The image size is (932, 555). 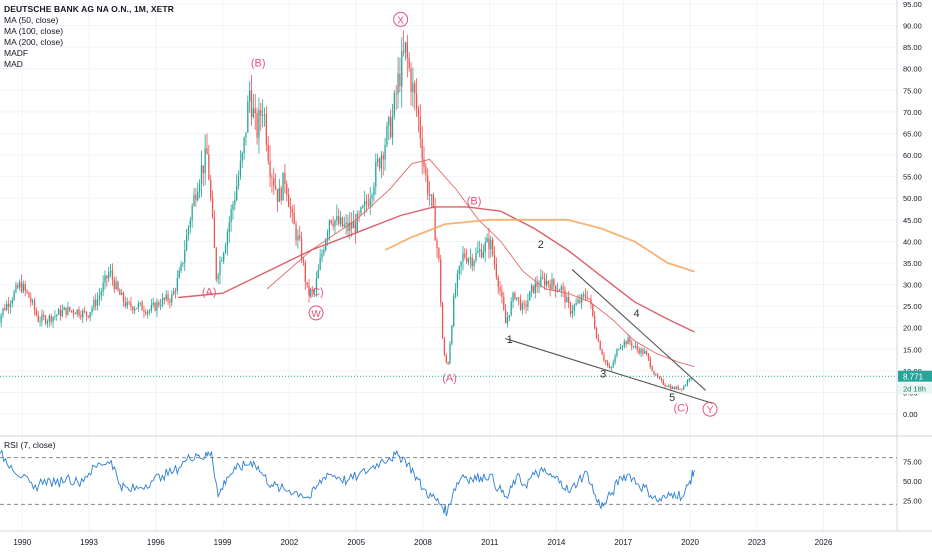 I want to click on wave-label: X, so click(x=400, y=20).